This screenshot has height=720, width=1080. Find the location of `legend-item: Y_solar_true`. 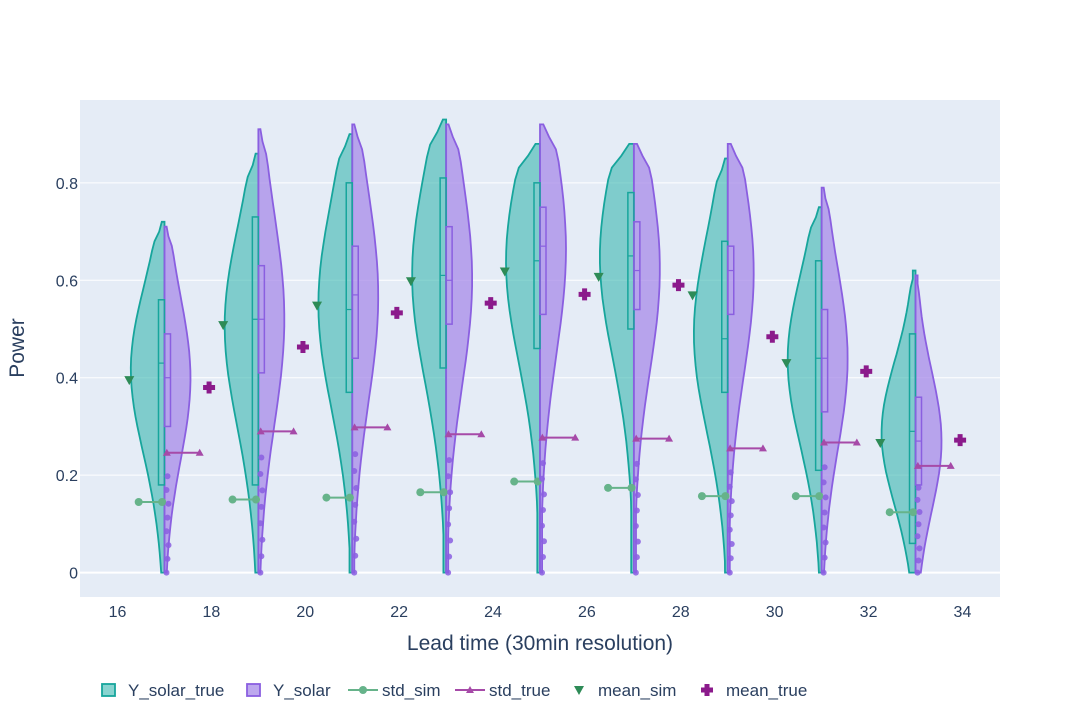

legend-item: Y_solar_true is located at coordinates (162, 690).